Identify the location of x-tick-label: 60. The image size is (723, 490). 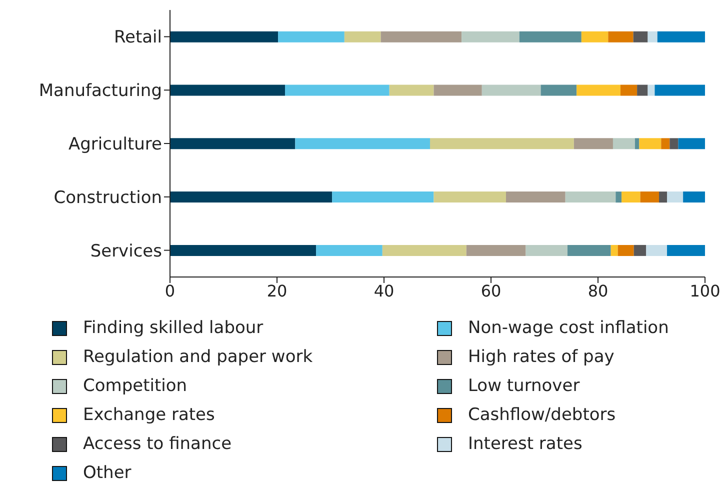
(491, 290).